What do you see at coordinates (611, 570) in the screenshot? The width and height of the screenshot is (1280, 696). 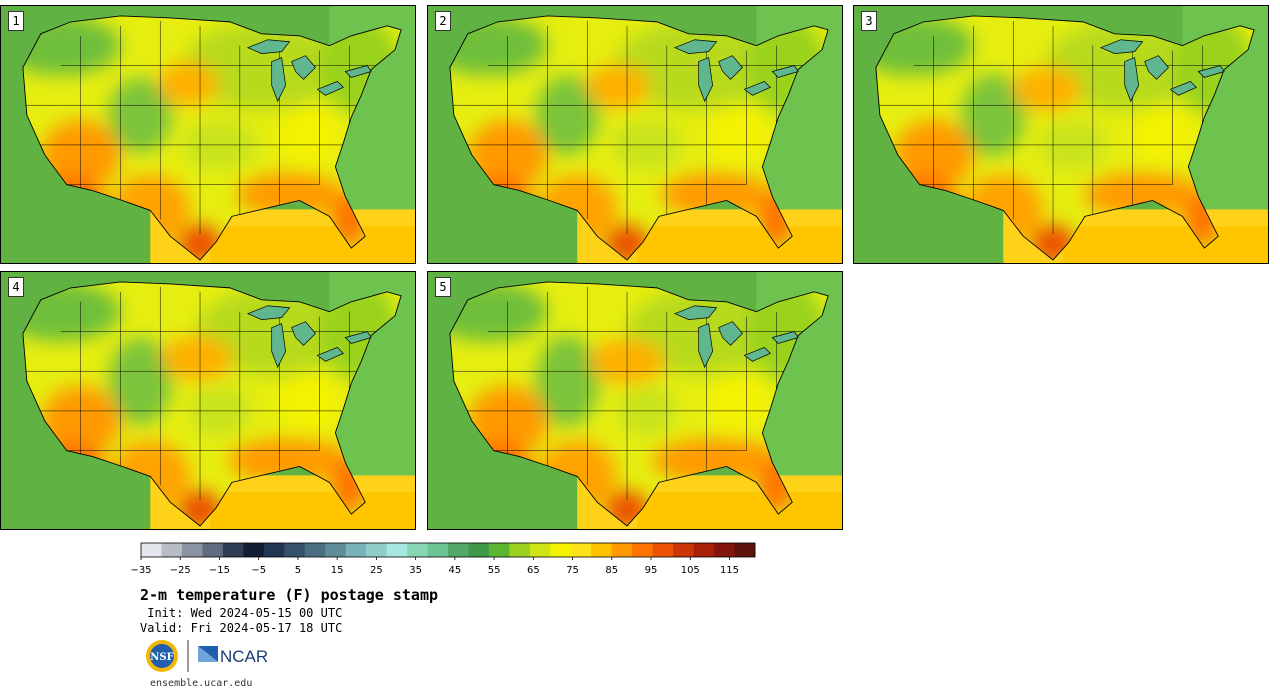 I see `colorbar-tick-label: 85` at bounding box center [611, 570].